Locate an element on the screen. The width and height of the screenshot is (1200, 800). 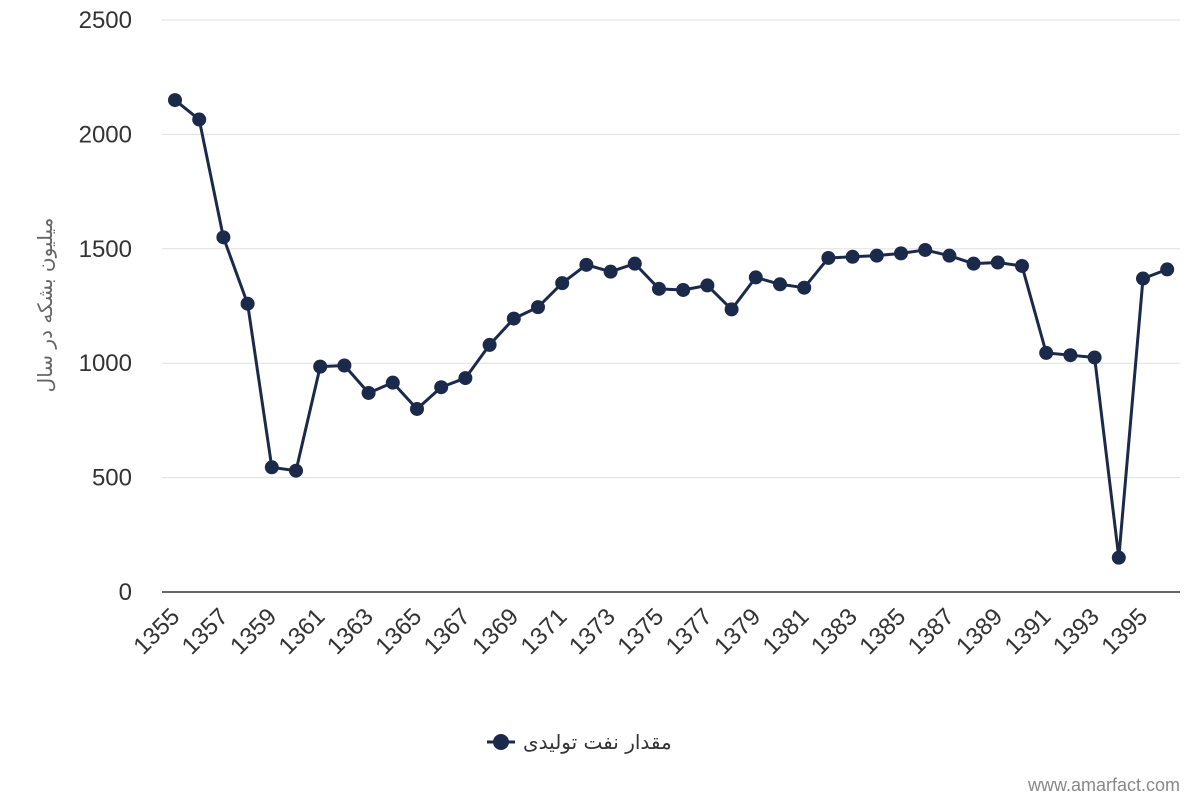
legend-marker-icon is located at coordinates (501, 742).